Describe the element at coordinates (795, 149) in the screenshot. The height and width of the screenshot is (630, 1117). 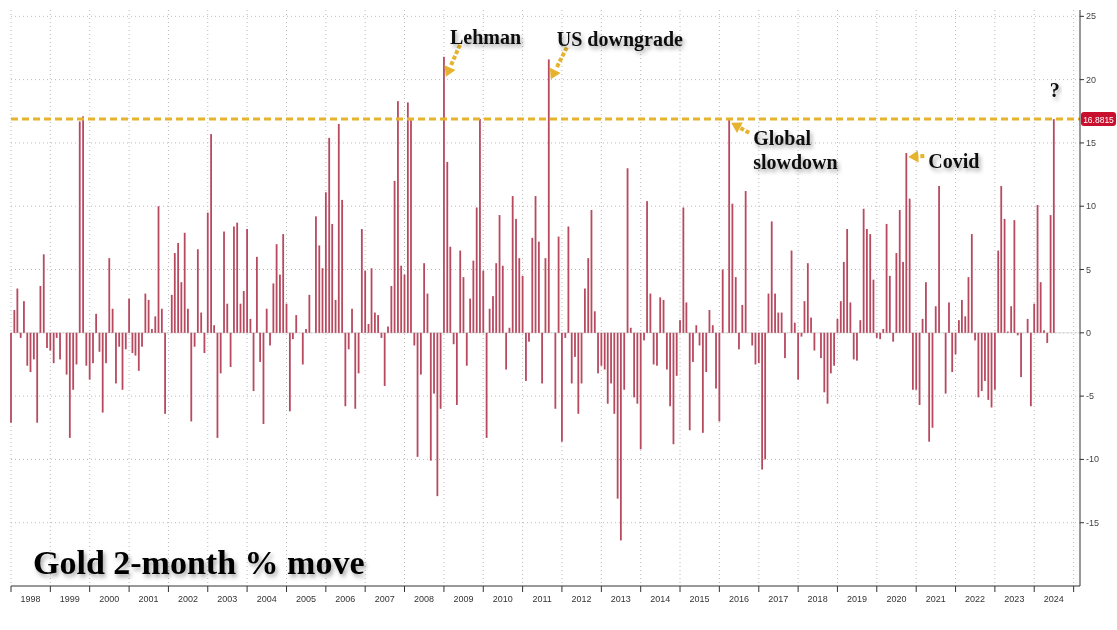
I see `annotation: Global slowdown` at that location.